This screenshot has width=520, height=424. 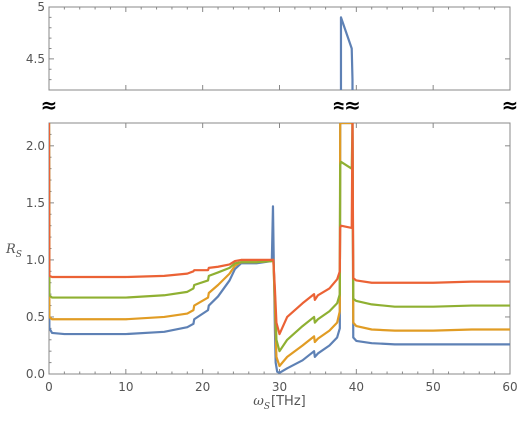 I want to click on x-tick-label: 50, so click(x=433, y=387).